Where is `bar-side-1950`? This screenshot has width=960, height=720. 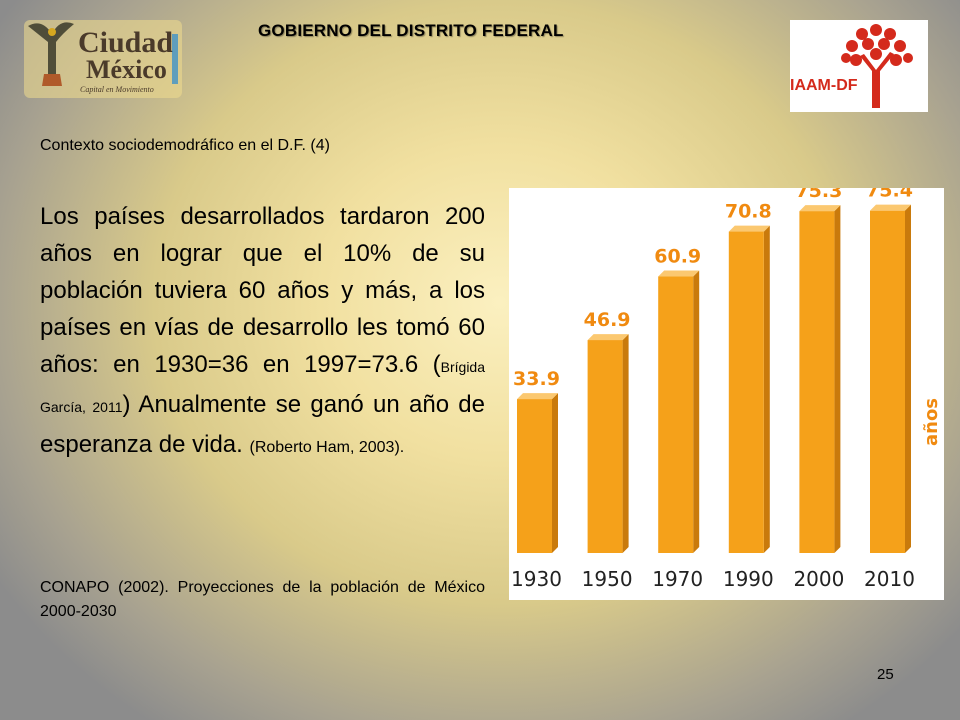 bar-side-1950 is located at coordinates (625, 443).